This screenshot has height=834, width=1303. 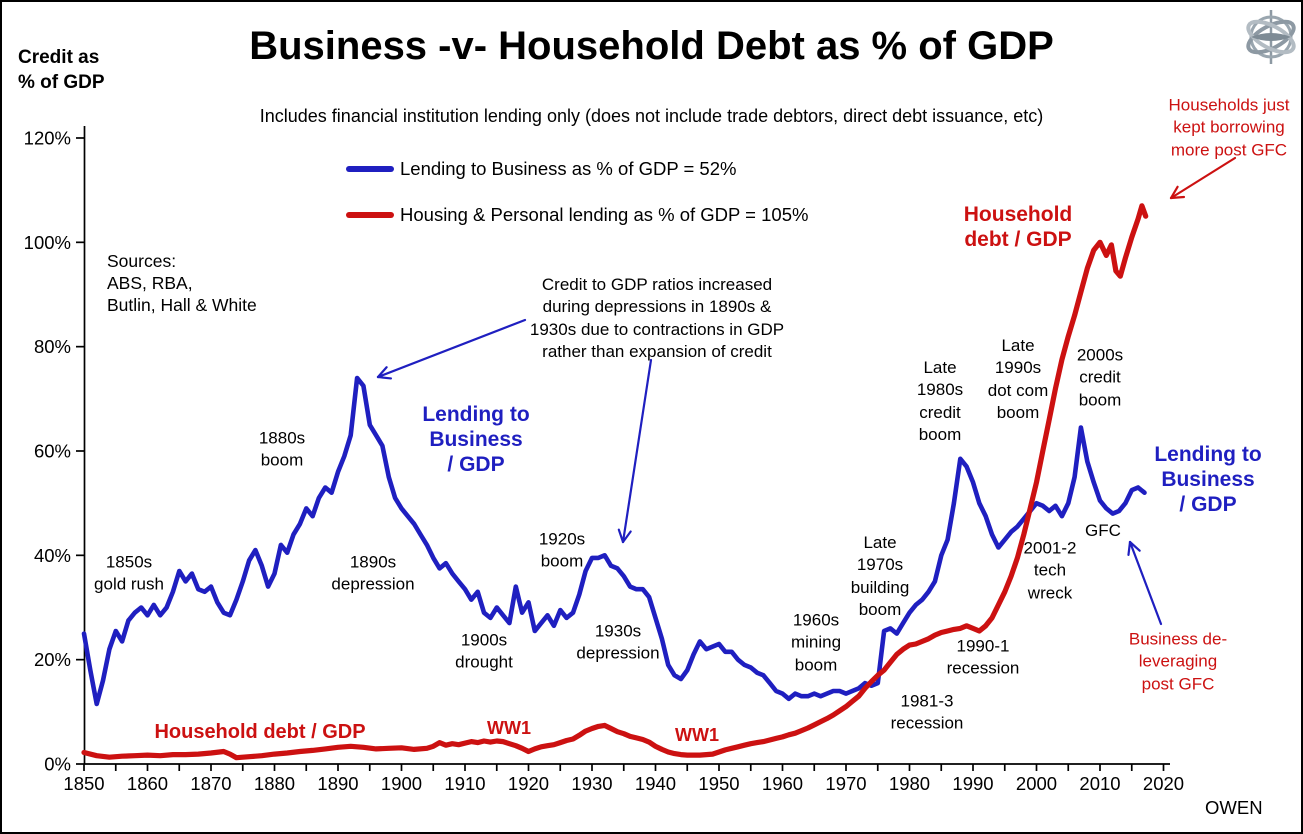 I want to click on x-axis-tick-label: 1910, so click(x=464, y=783).